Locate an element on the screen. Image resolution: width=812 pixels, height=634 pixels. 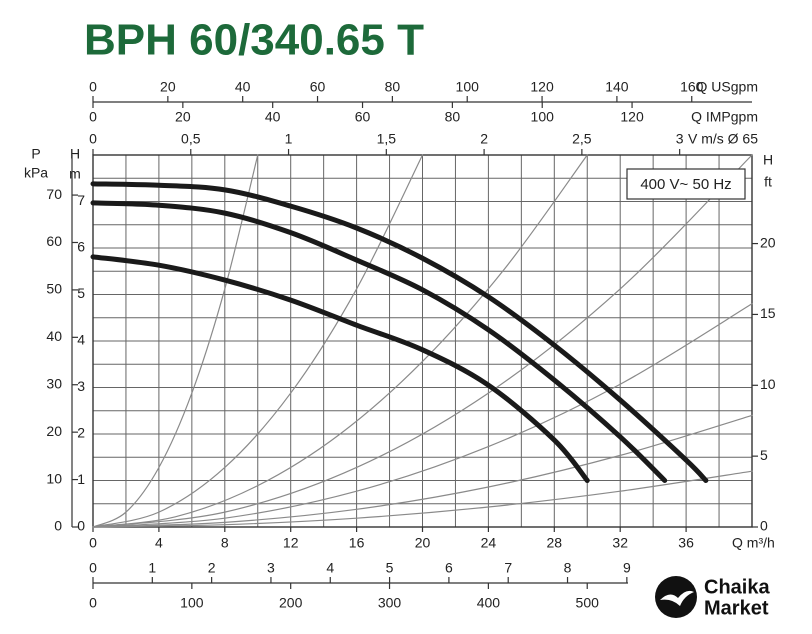
x-tick-label: 24 is located at coordinates (489, 543).